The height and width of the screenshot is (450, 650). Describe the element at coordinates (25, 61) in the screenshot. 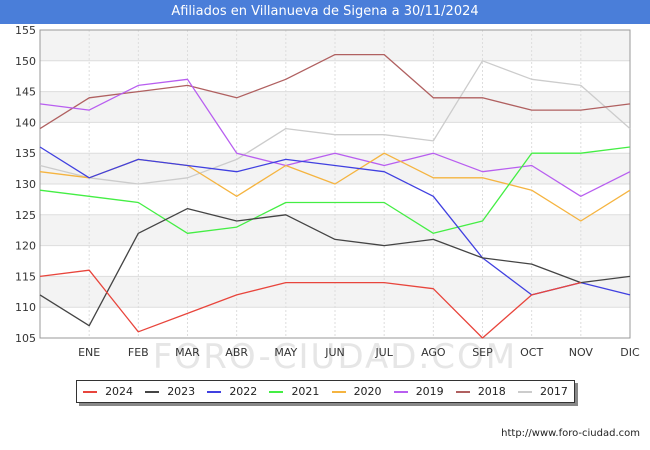

I see `y-tick-label: 150` at that location.